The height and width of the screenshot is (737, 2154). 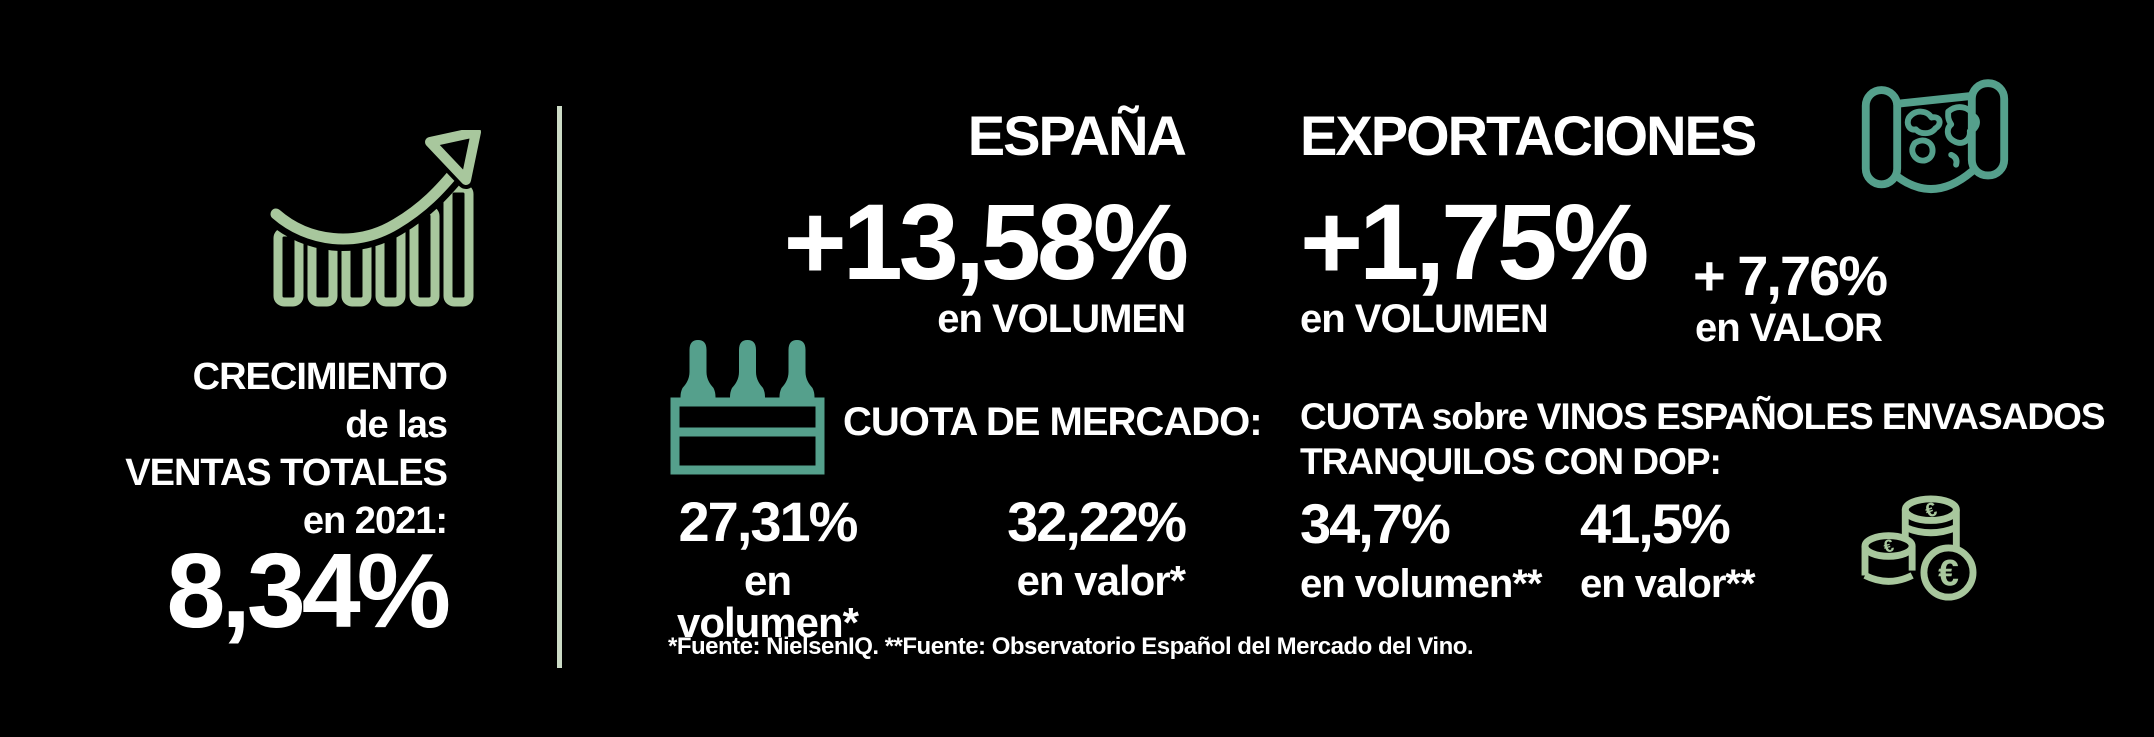 What do you see at coordinates (1474, 241) in the screenshot?
I see `exports-volume-change: +1,75%` at bounding box center [1474, 241].